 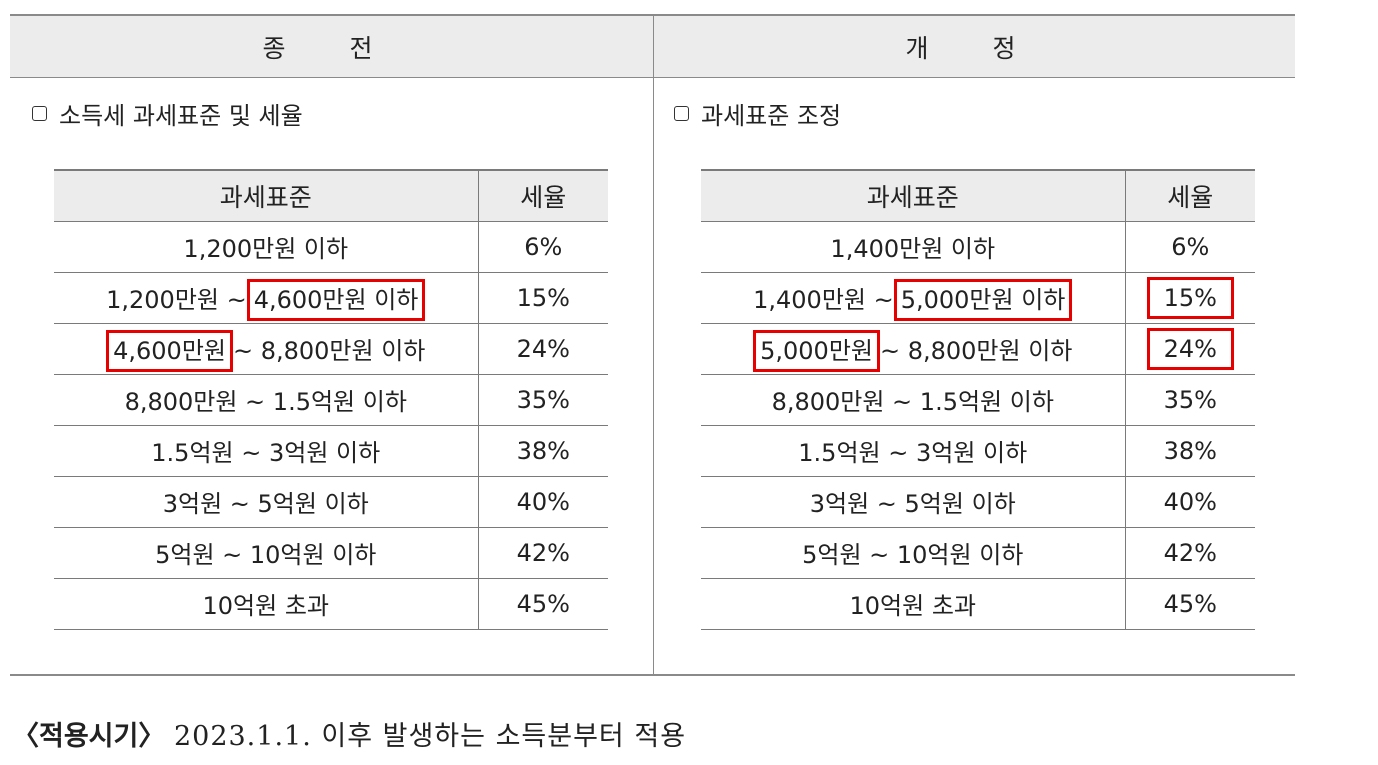 I want to click on highlighted-tax-base: 5,000만원 이하, so click(x=983, y=300).